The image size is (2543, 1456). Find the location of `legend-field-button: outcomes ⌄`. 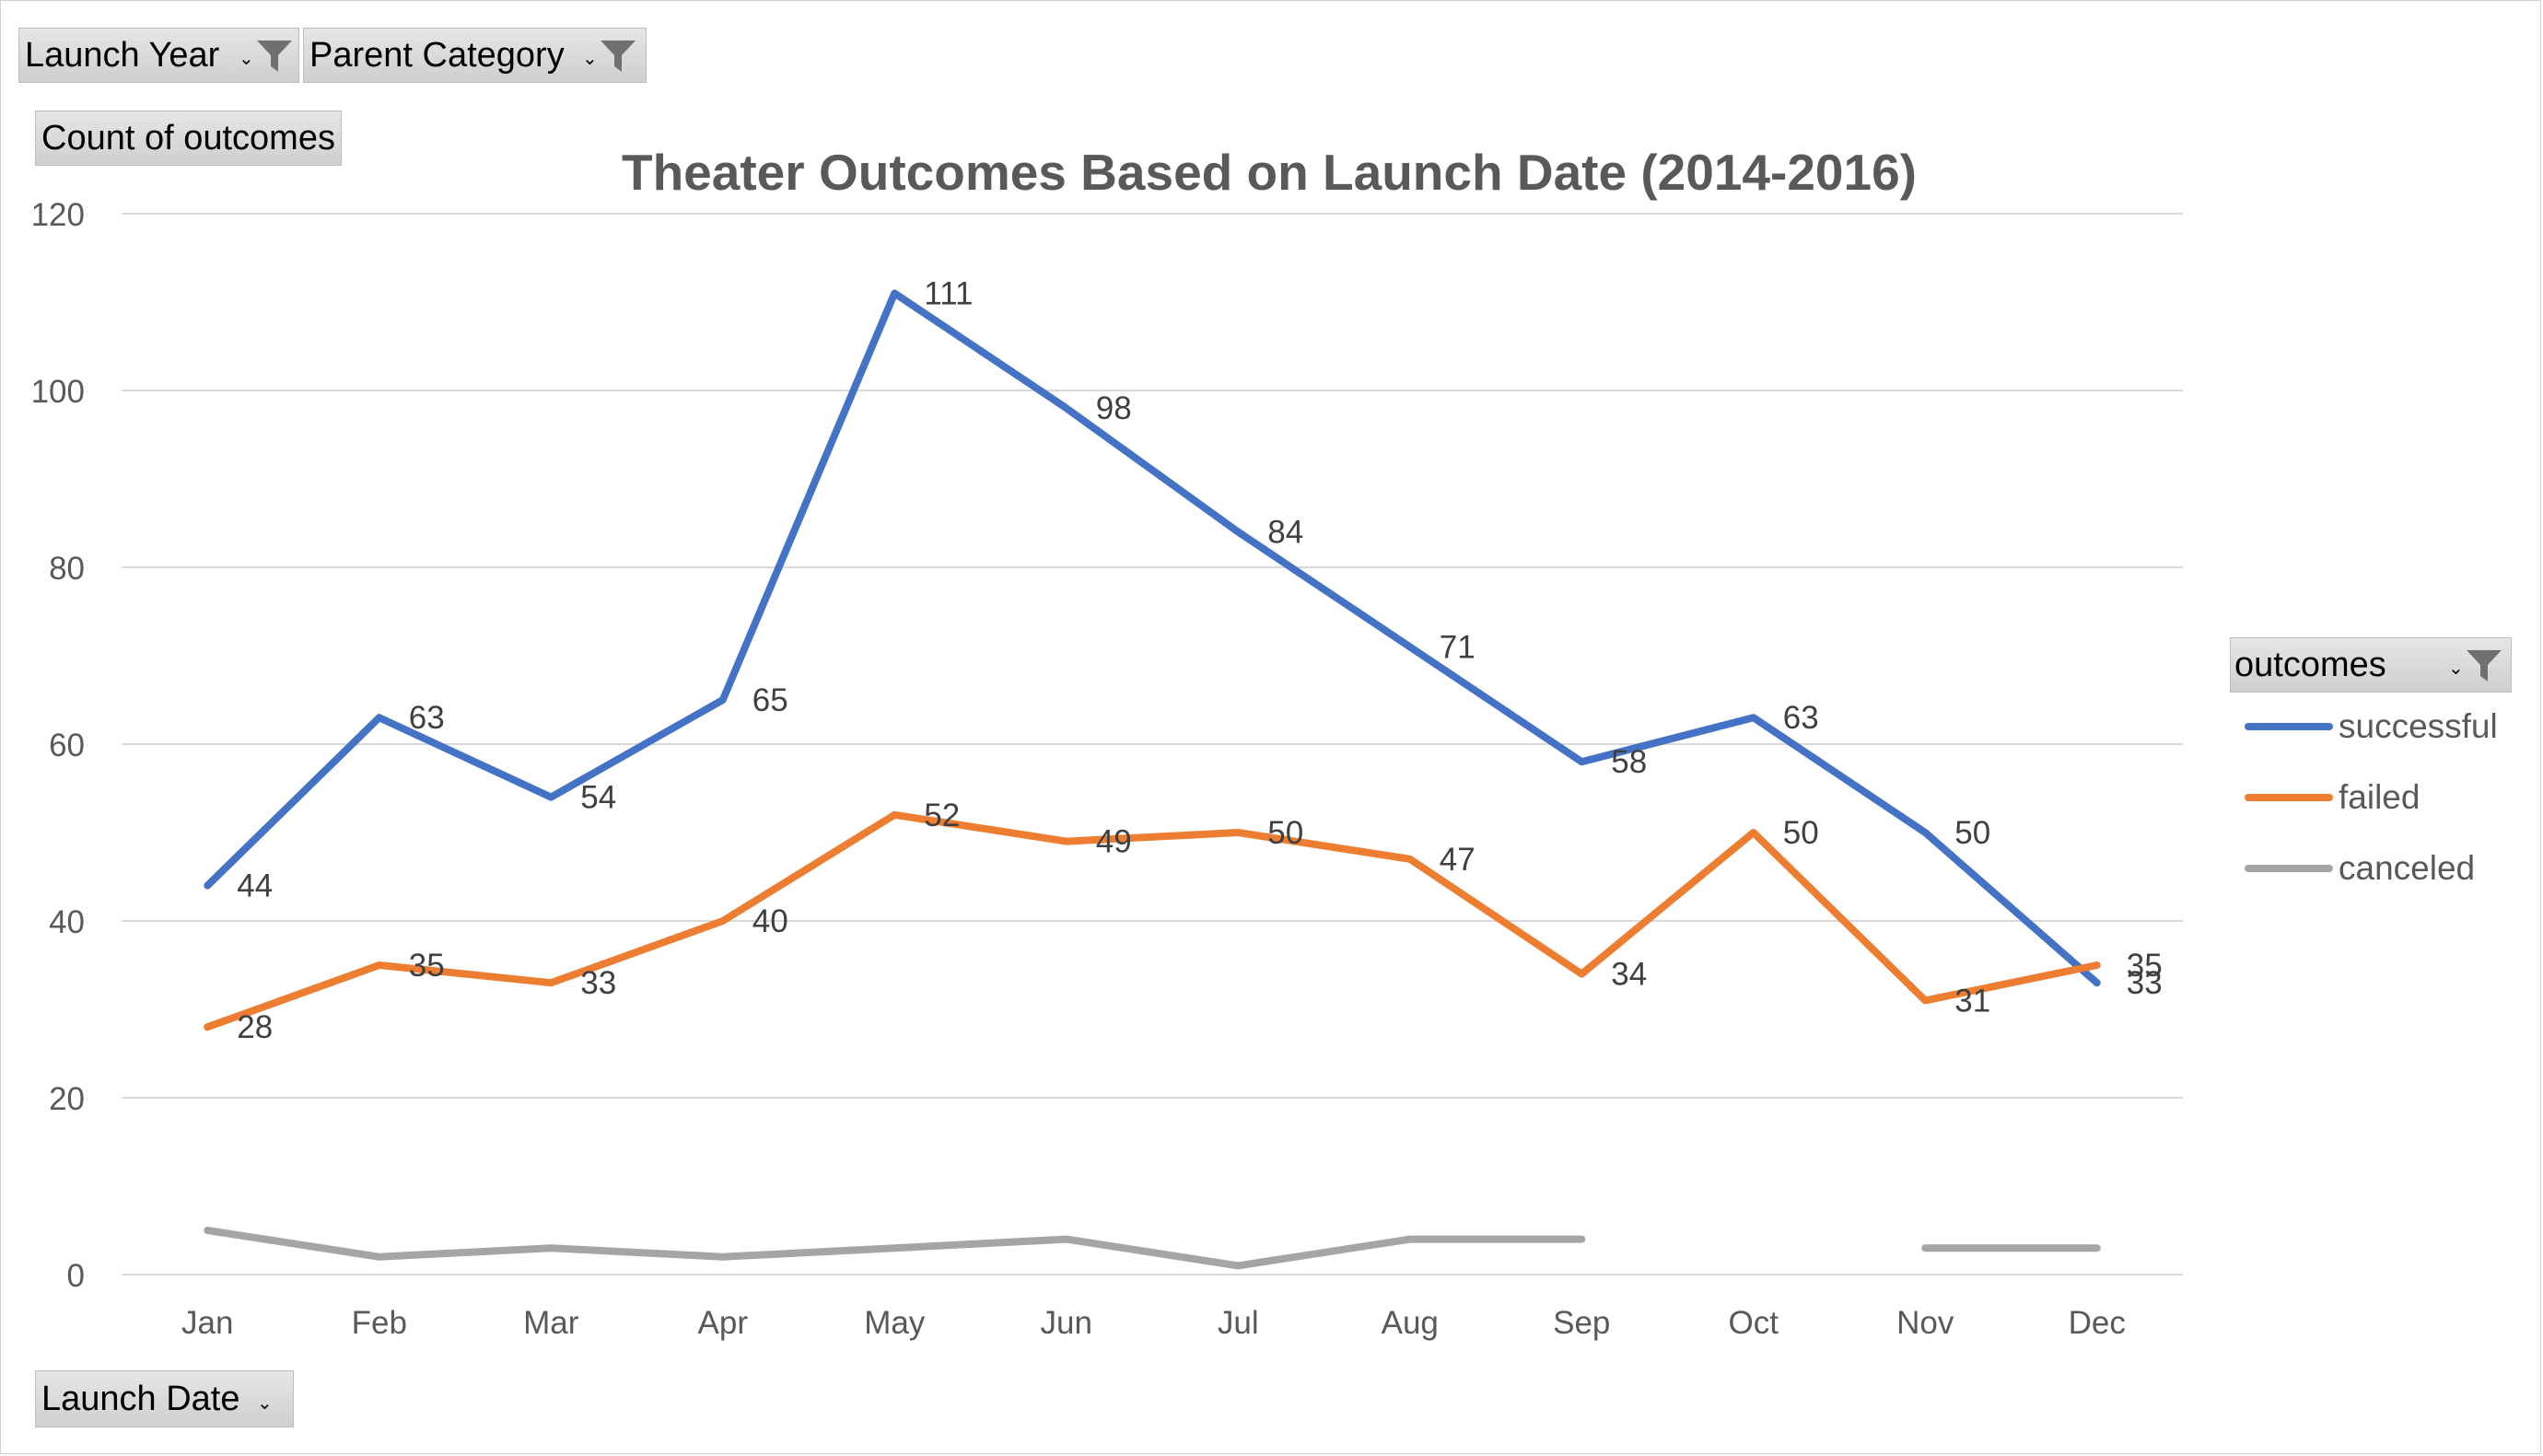

legend-field-button: outcomes ⌄ is located at coordinates (2371, 665).